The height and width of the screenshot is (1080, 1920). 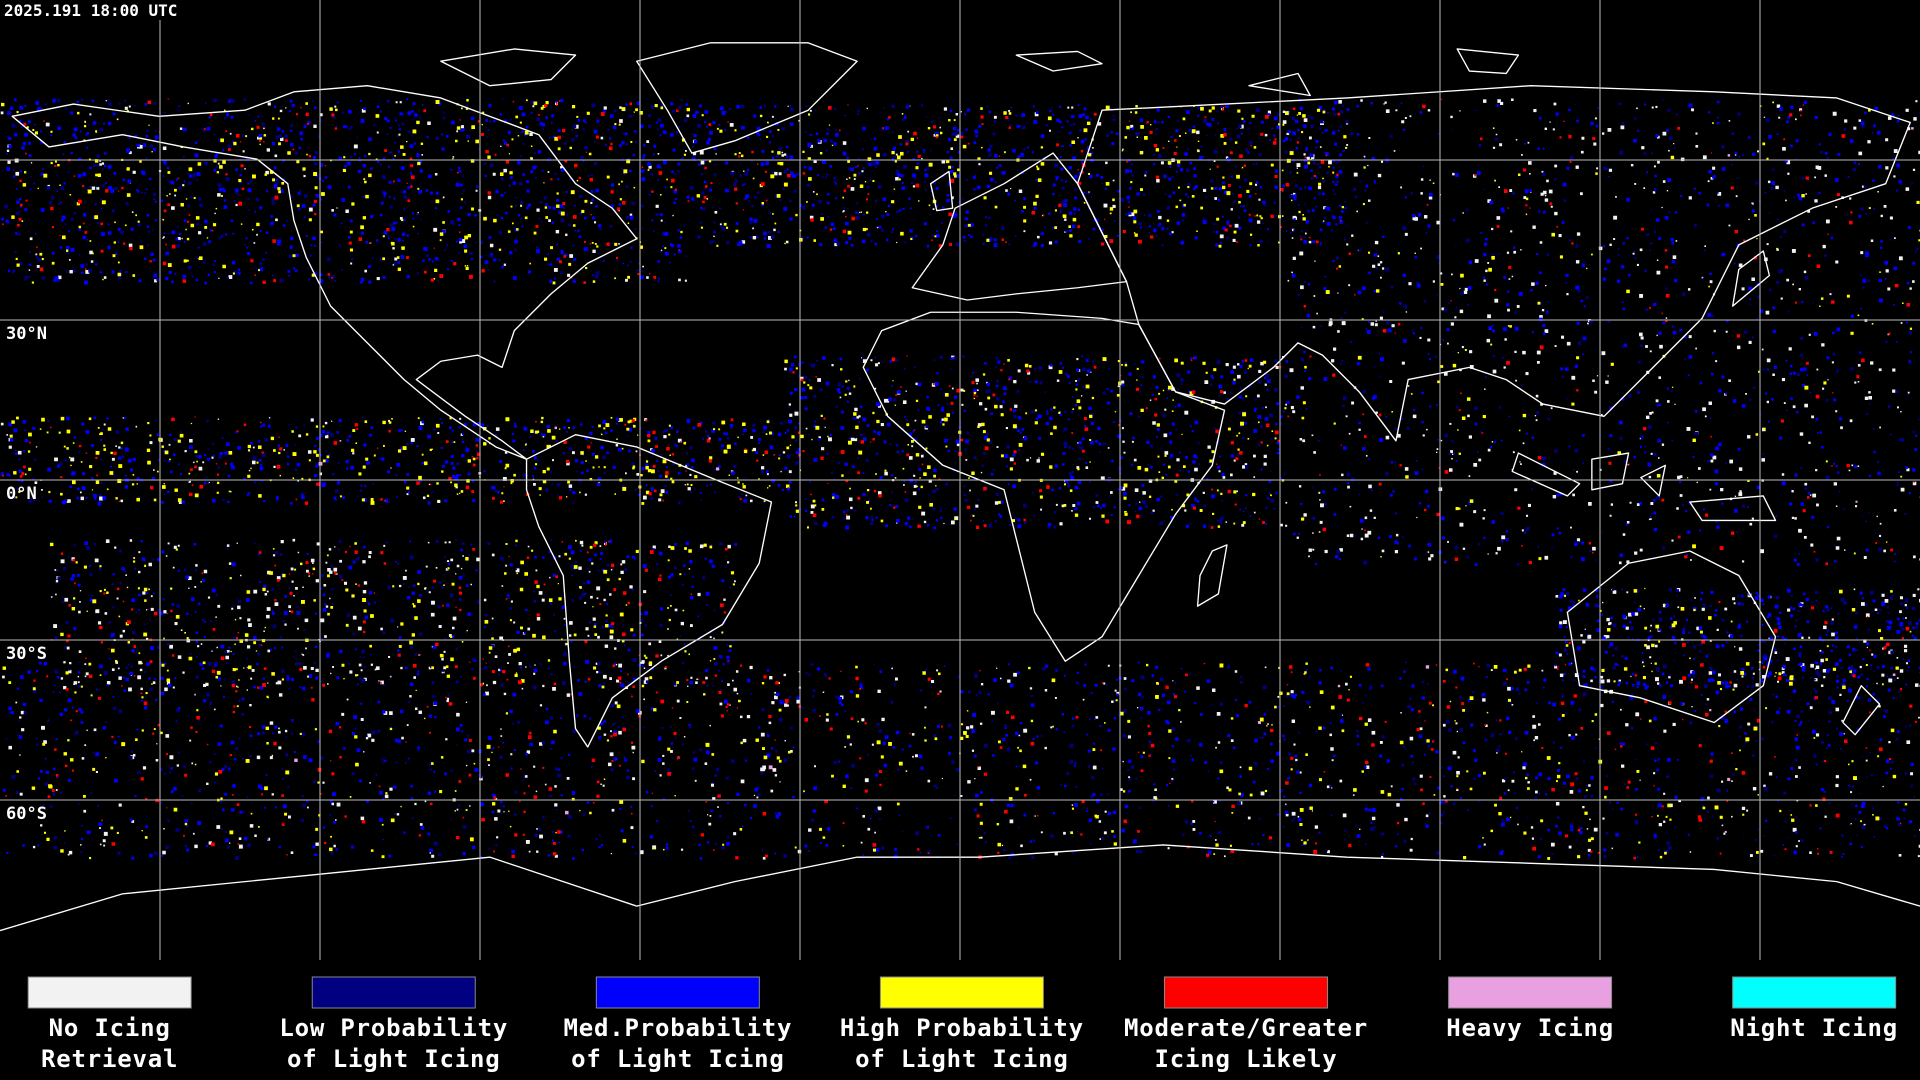 What do you see at coordinates (1814, 1028) in the screenshot?
I see `legend-label: Night Icing` at bounding box center [1814, 1028].